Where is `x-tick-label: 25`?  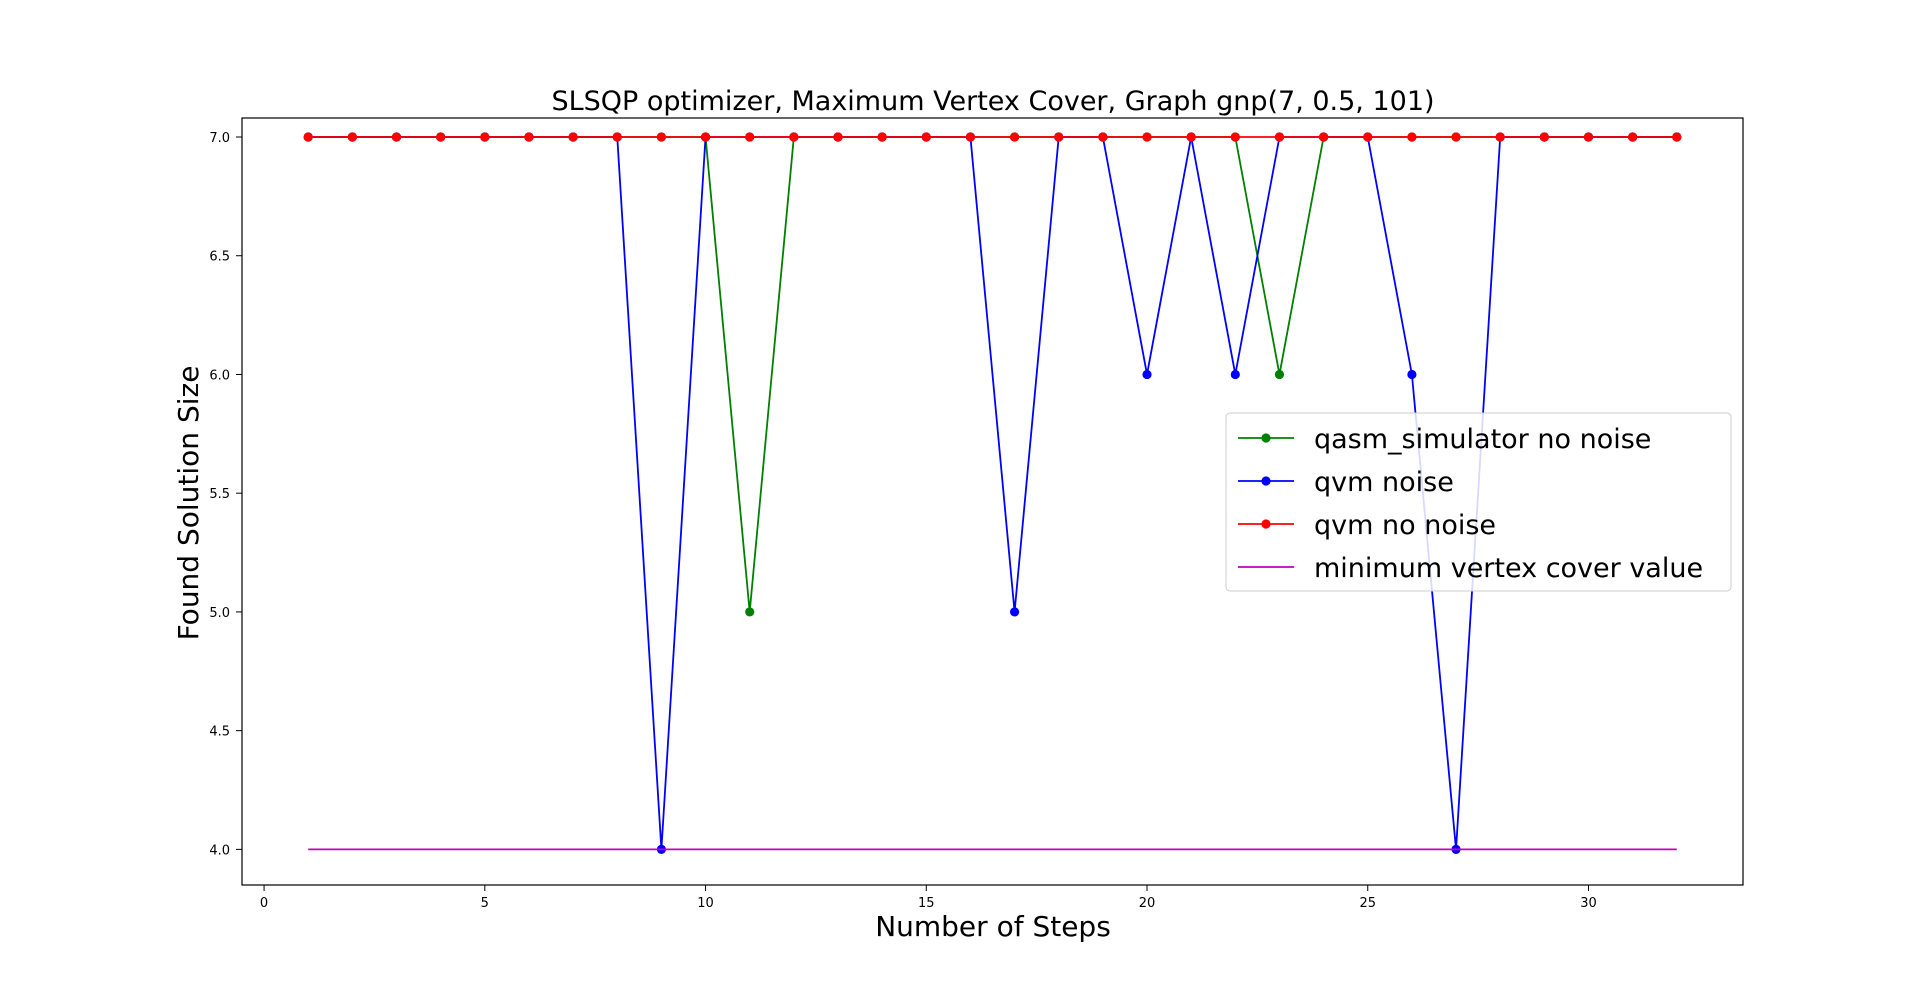
x-tick-label: 25 is located at coordinates (1367, 903).